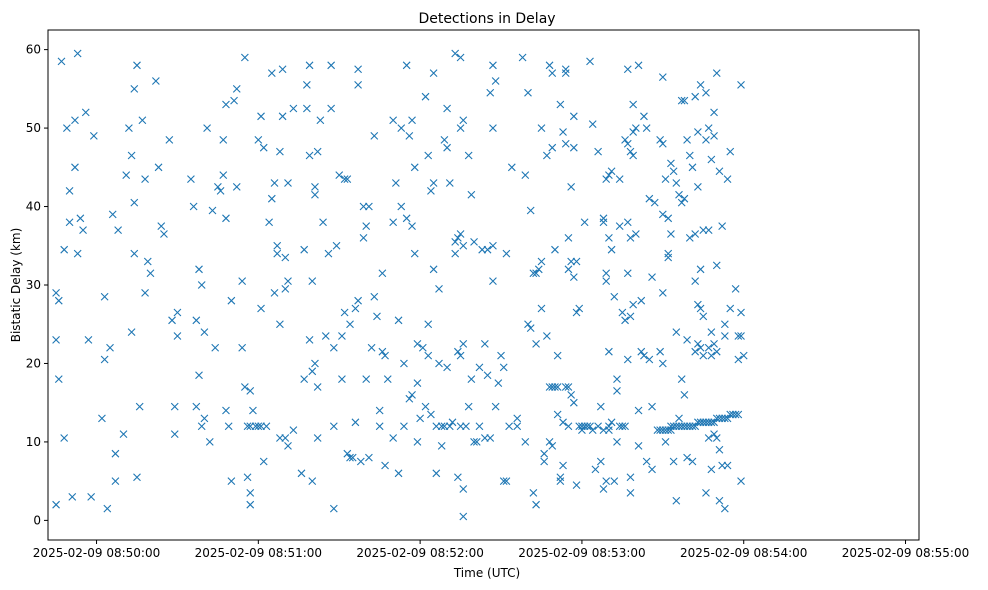 Image resolution: width=988 pixels, height=590 pixels. I want to click on x-tick-label: 2025-02-09 08:50:00, so click(96, 553).